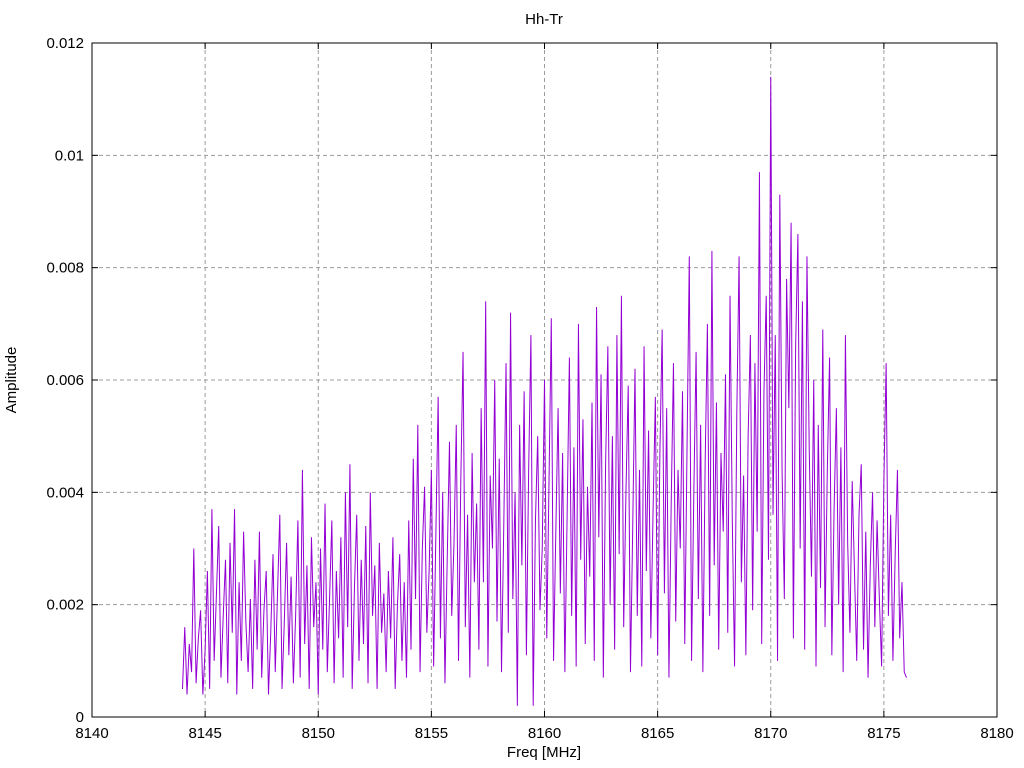  What do you see at coordinates (431, 733) in the screenshot?
I see `x-tick-label: 8155` at bounding box center [431, 733].